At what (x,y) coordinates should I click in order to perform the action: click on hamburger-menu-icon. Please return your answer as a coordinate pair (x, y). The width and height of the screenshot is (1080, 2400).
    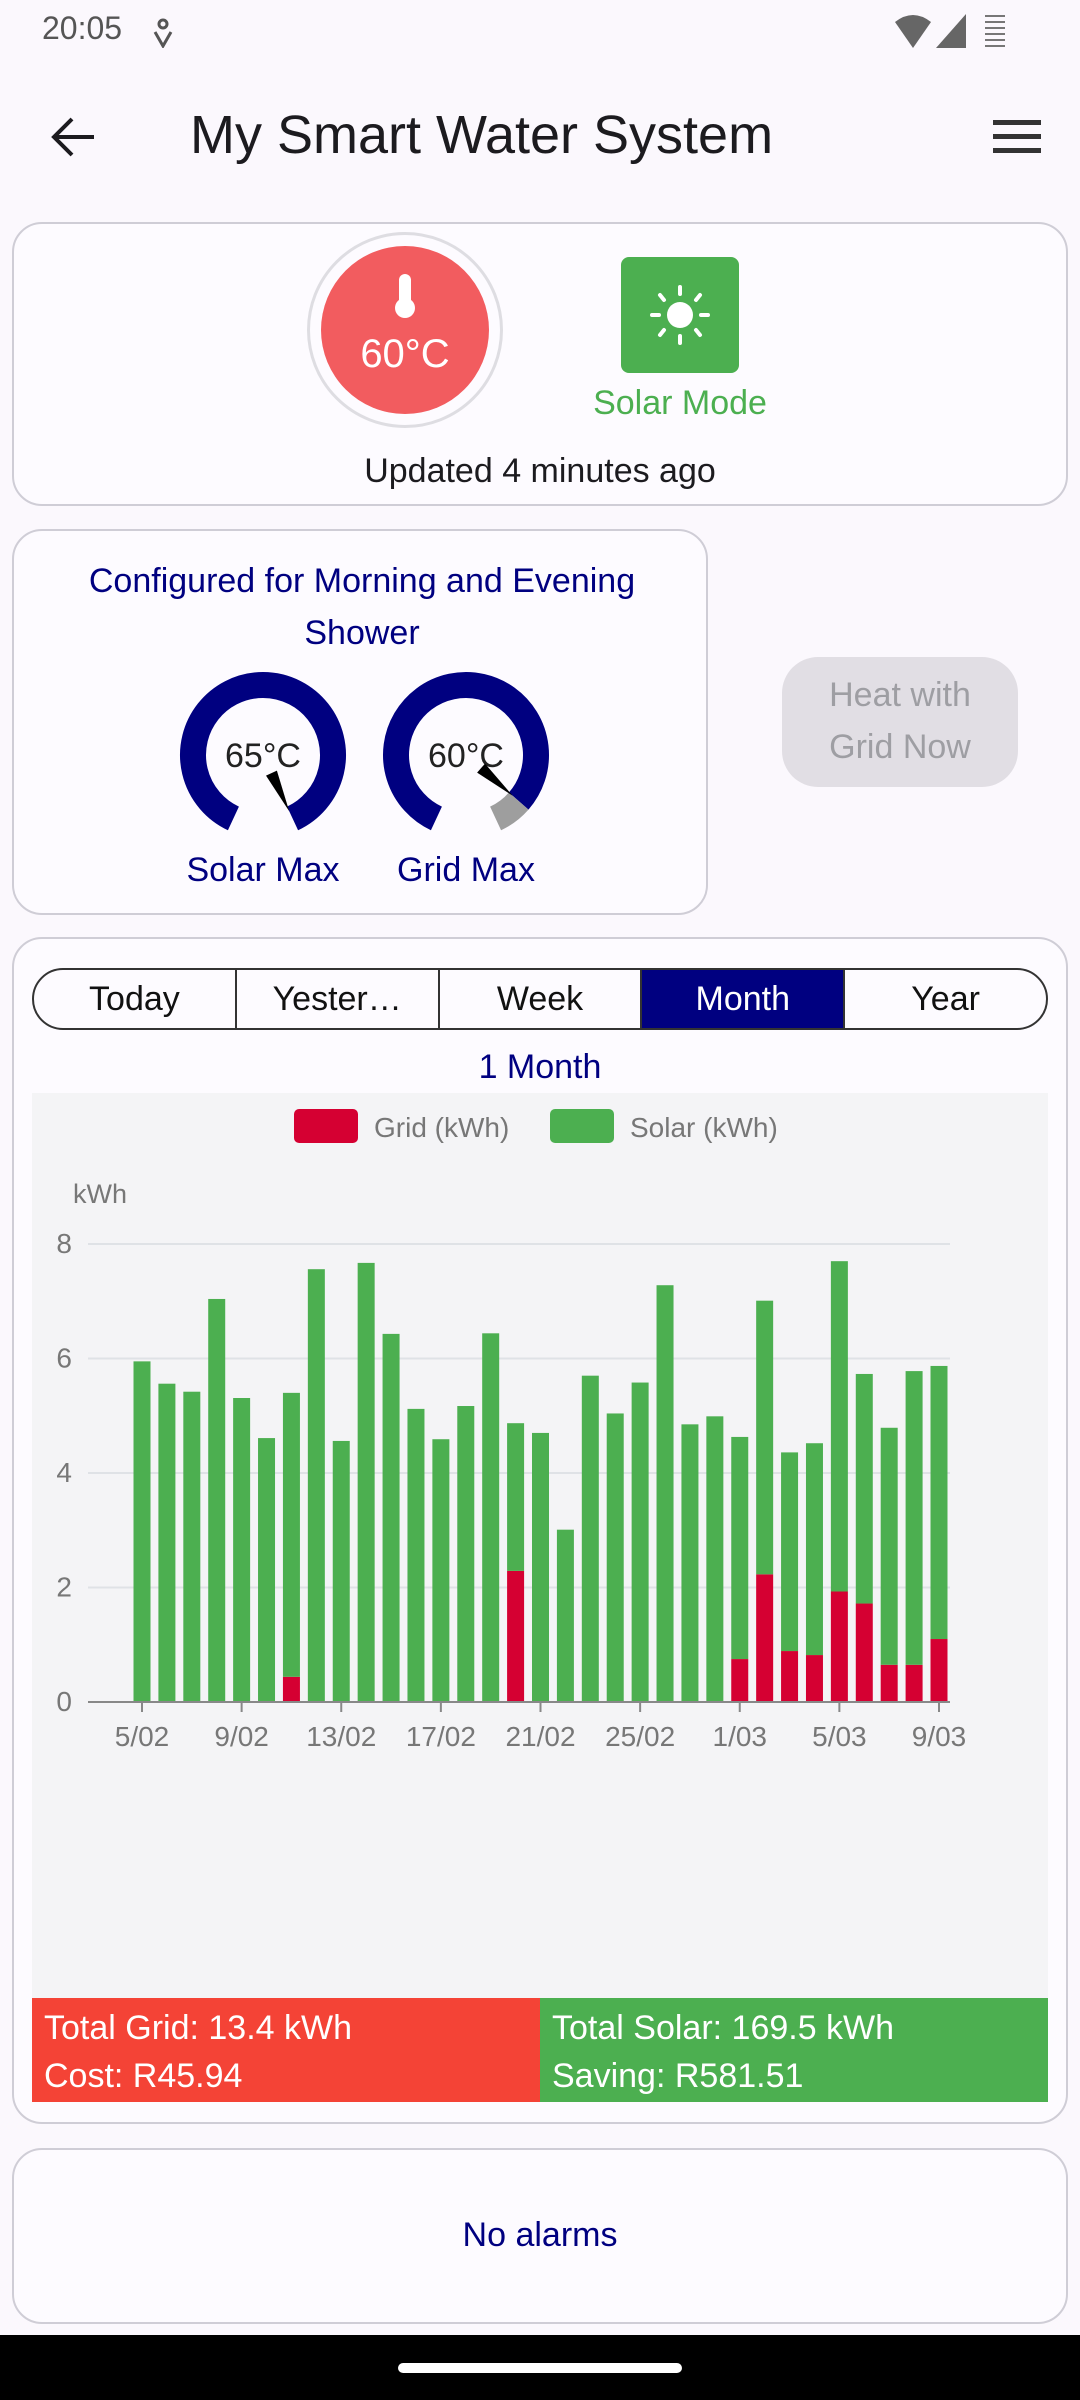
    Looking at the image, I should click on (1017, 137).